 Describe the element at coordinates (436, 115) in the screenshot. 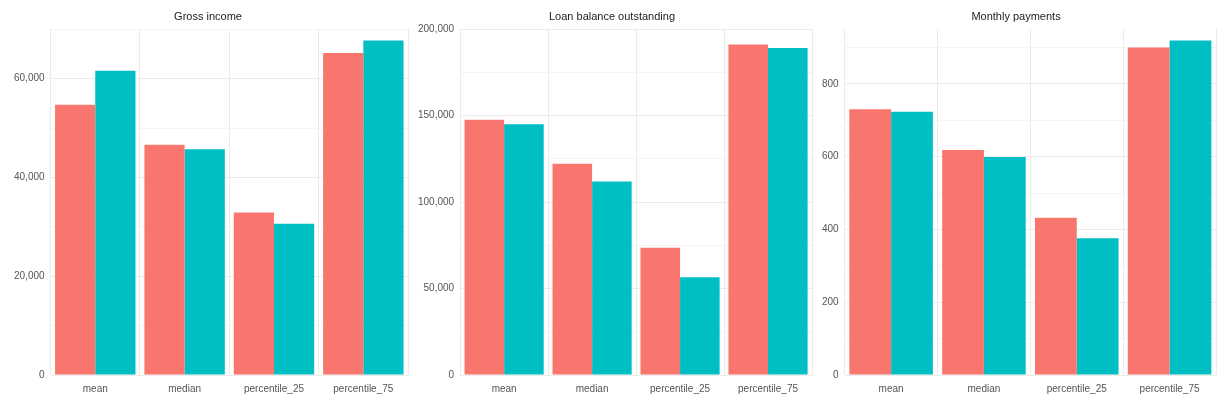

I see `y-tick-label: 150,000` at that location.